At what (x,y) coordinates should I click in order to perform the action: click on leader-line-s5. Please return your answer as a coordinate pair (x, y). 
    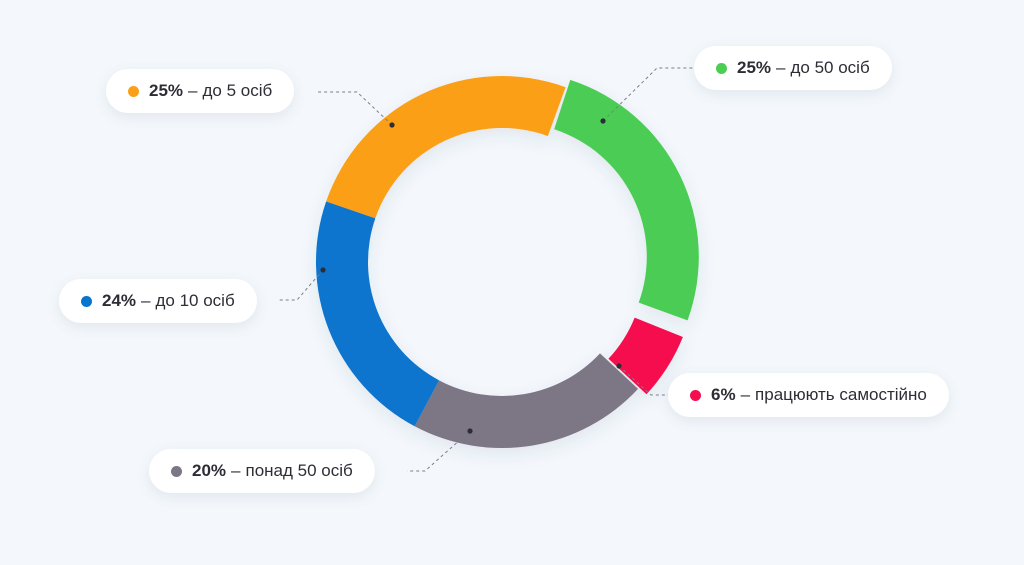
    Looking at the image, I should click on (300, 285).